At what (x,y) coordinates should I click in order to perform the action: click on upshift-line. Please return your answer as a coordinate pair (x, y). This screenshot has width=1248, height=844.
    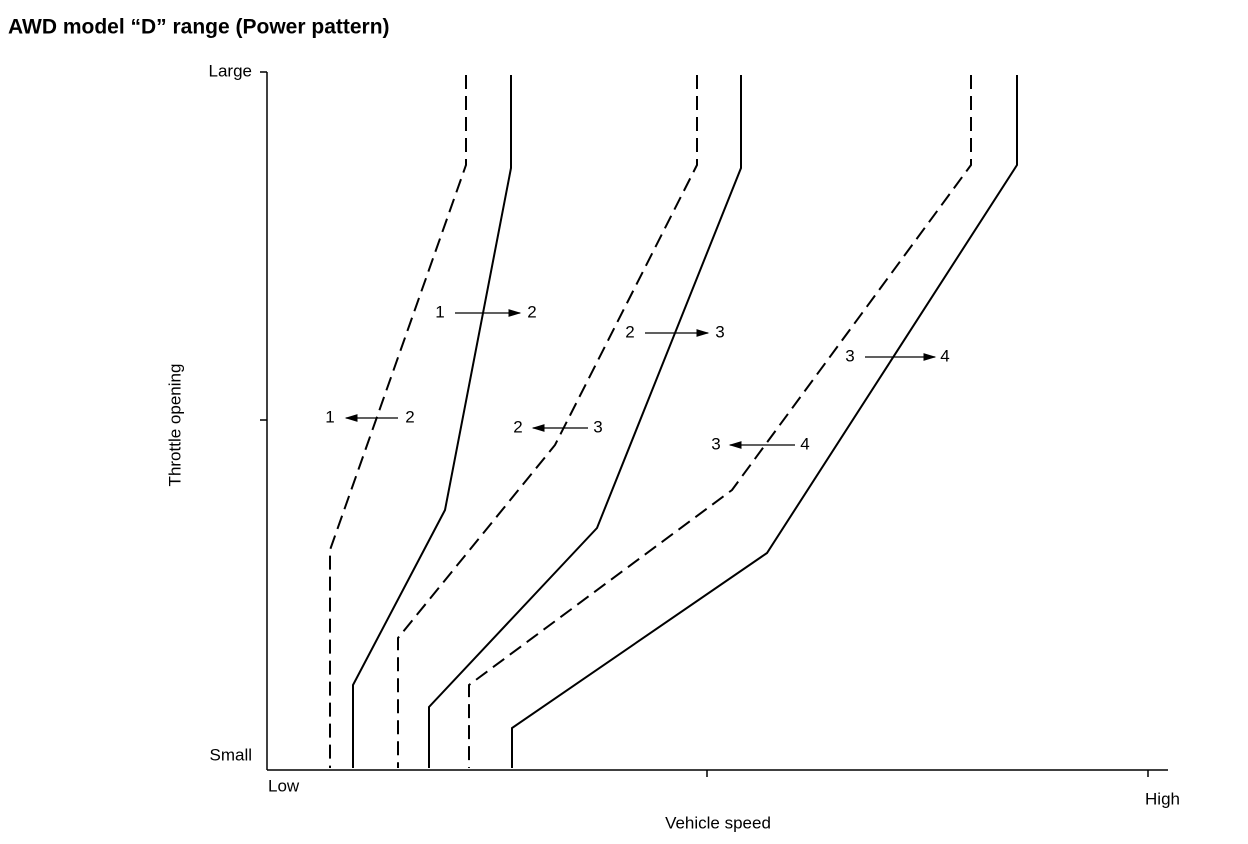
    Looking at the image, I should click on (432, 421).